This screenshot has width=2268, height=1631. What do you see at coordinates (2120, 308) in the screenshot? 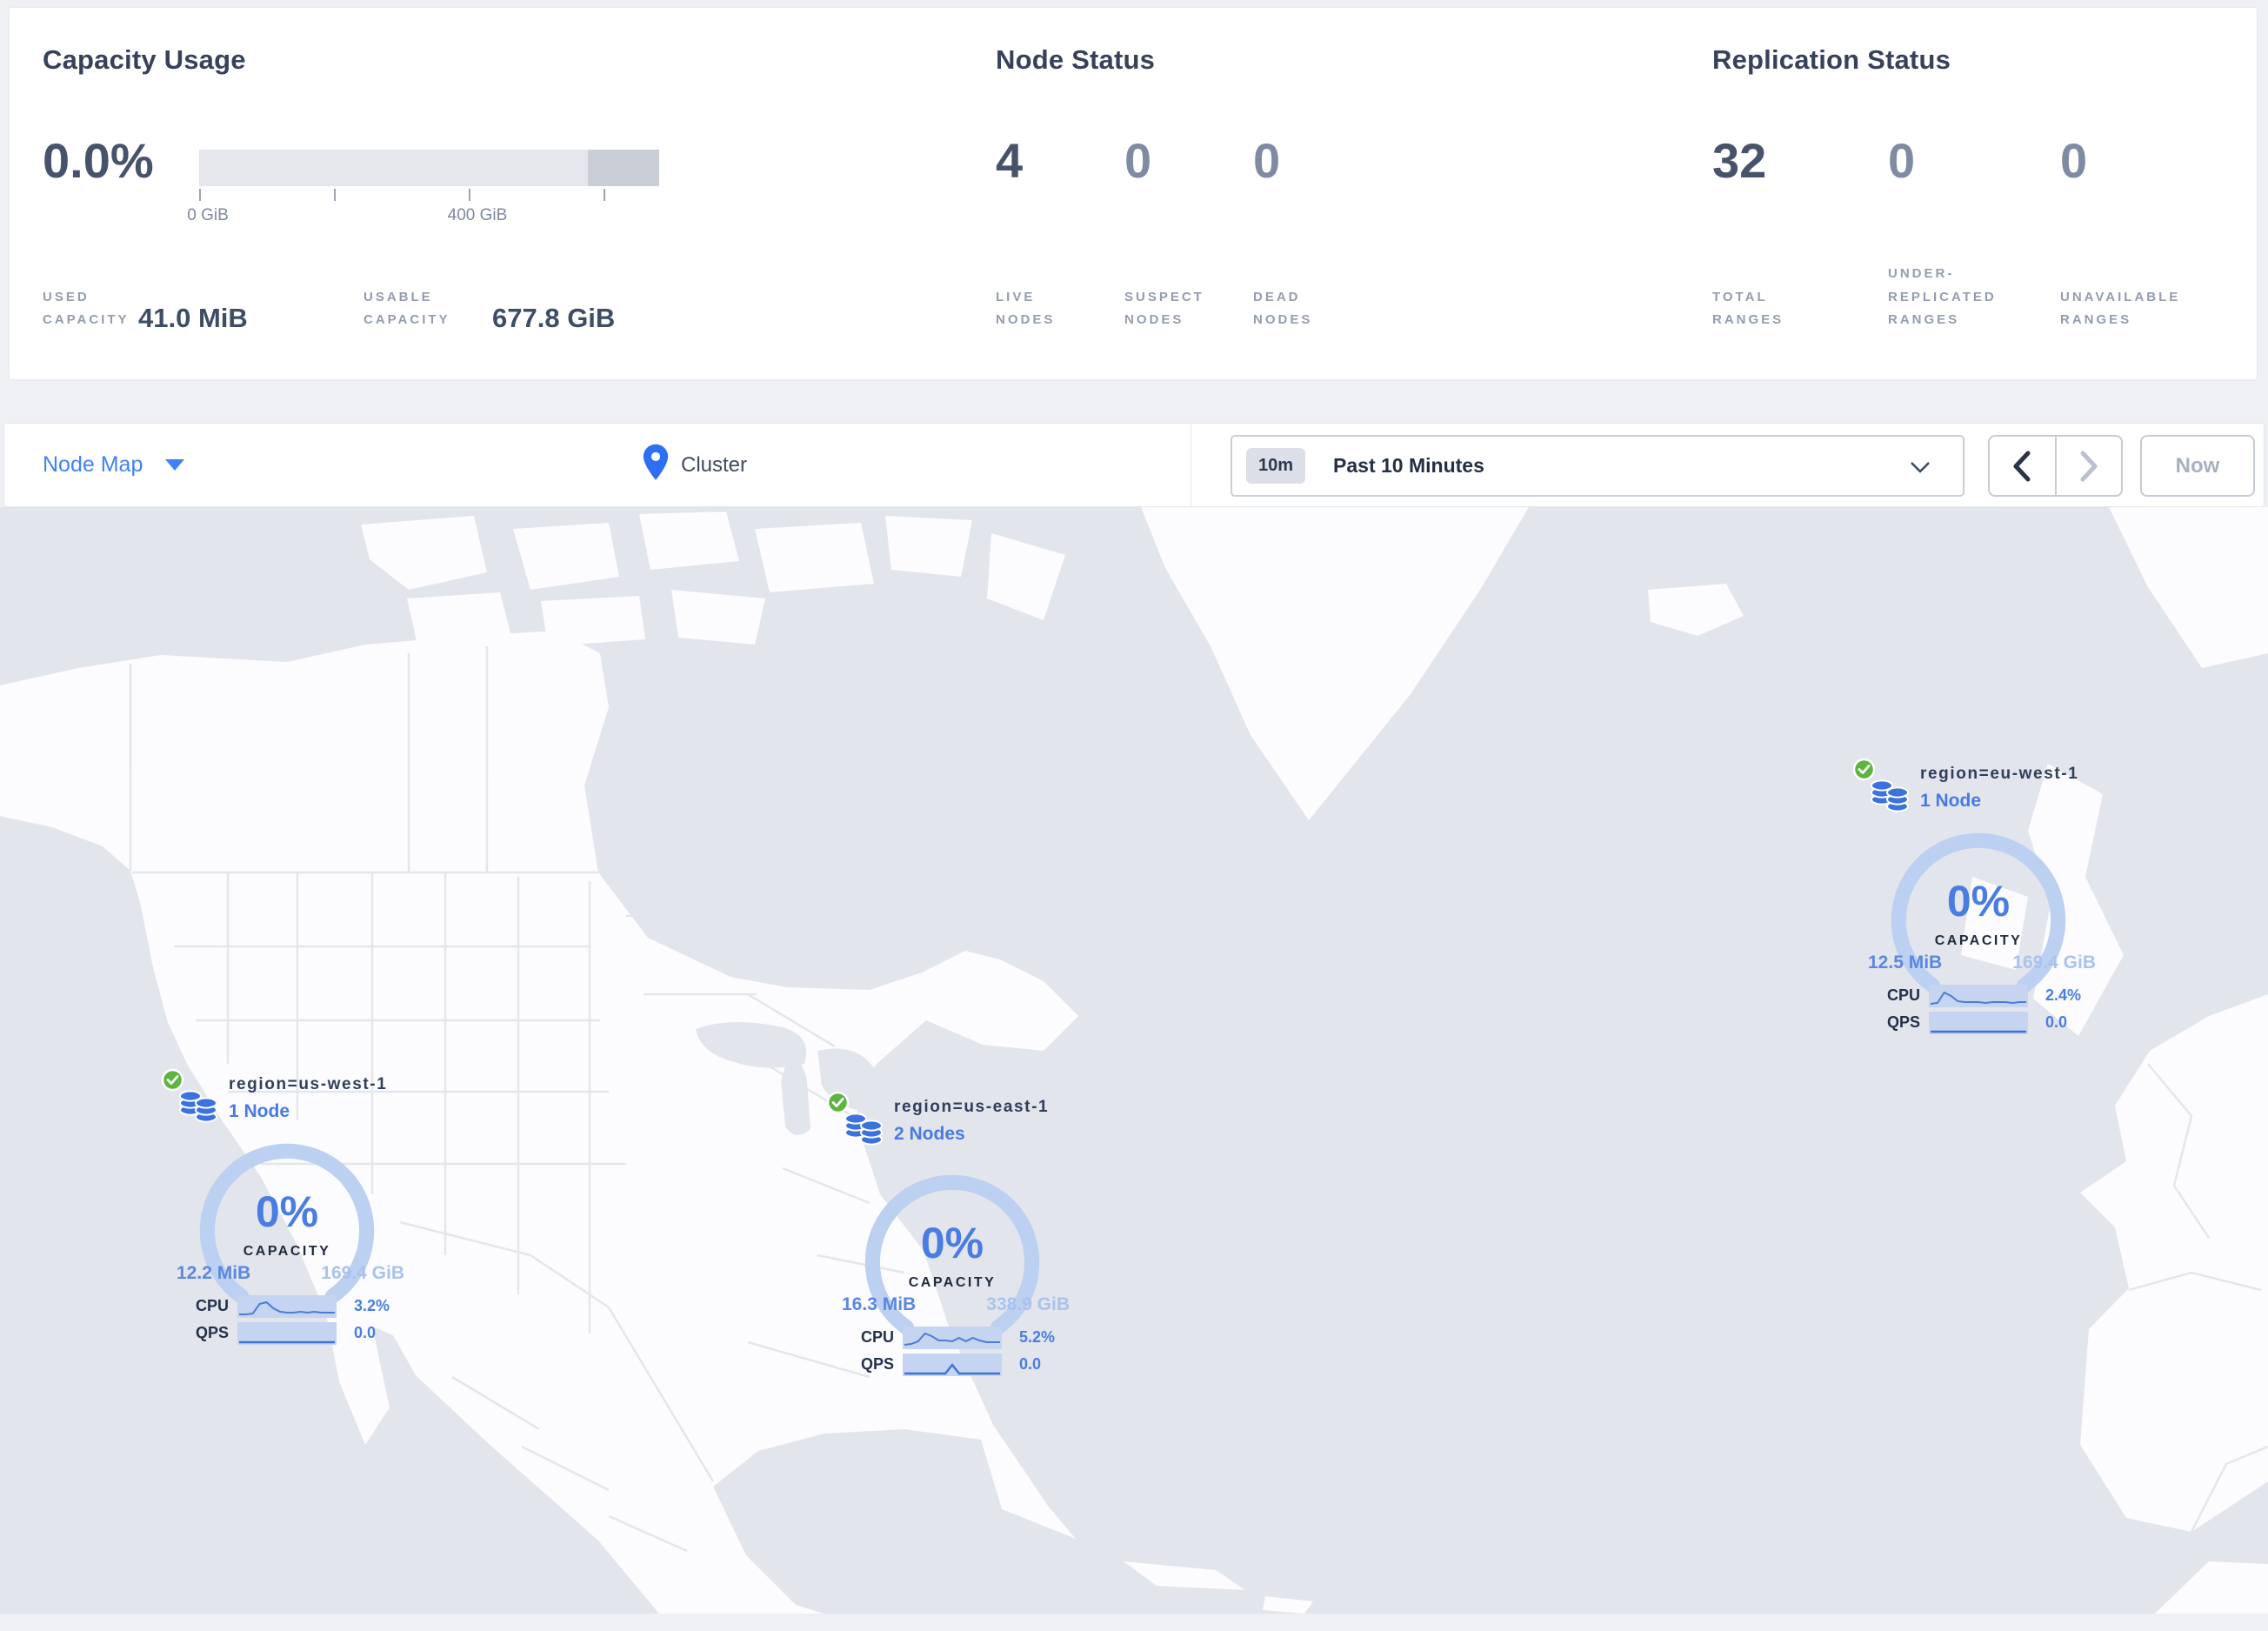
I see `unavailable-ranges-label: UNAVAILABLE RANGES` at bounding box center [2120, 308].